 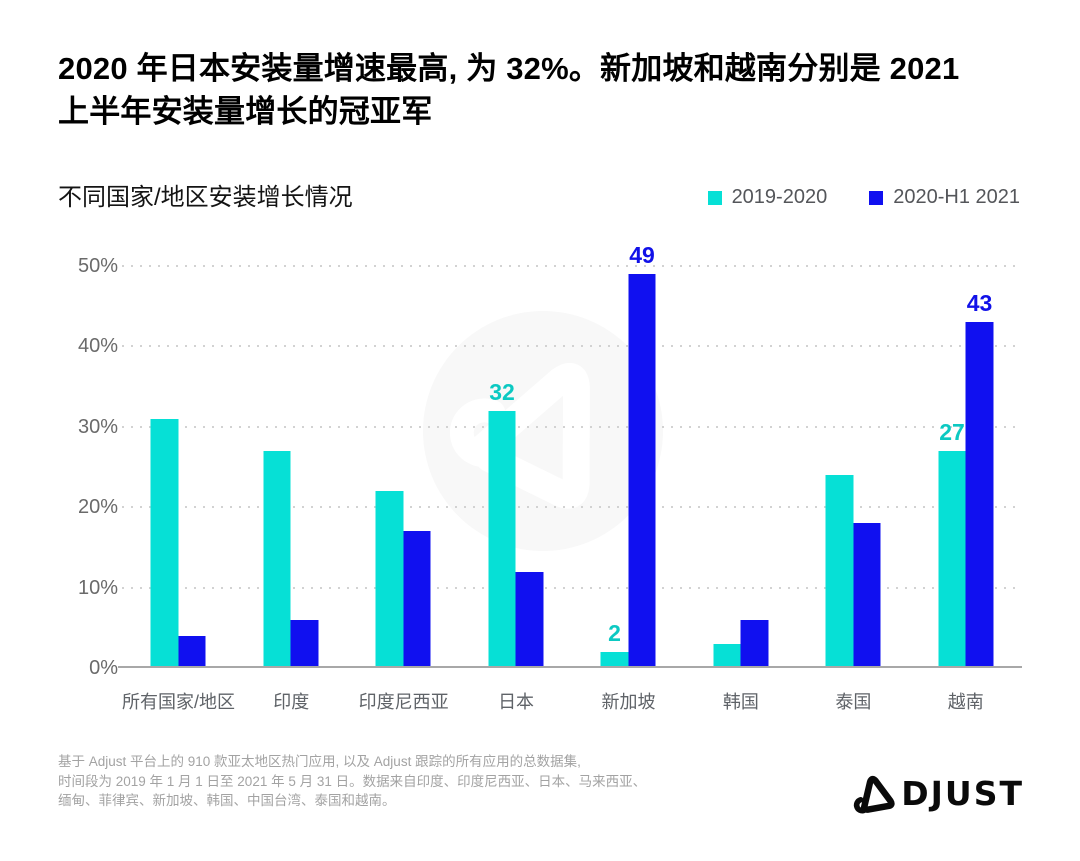 What do you see at coordinates (628, 702) in the screenshot?
I see `x-tick-4: 新加坡` at bounding box center [628, 702].